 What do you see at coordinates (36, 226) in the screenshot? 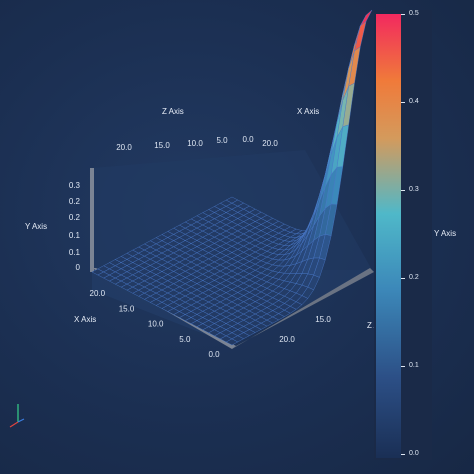
I see `axis-title-y: Y Axis` at bounding box center [36, 226].